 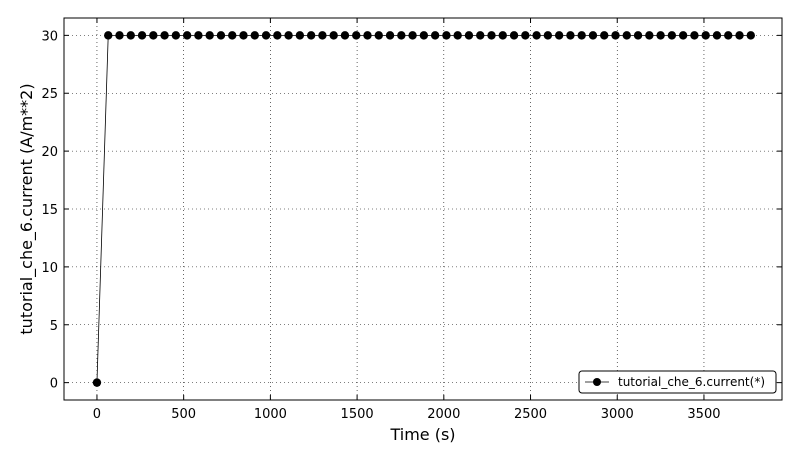 I want to click on x-axis-label: Time (s), so click(x=422, y=434).